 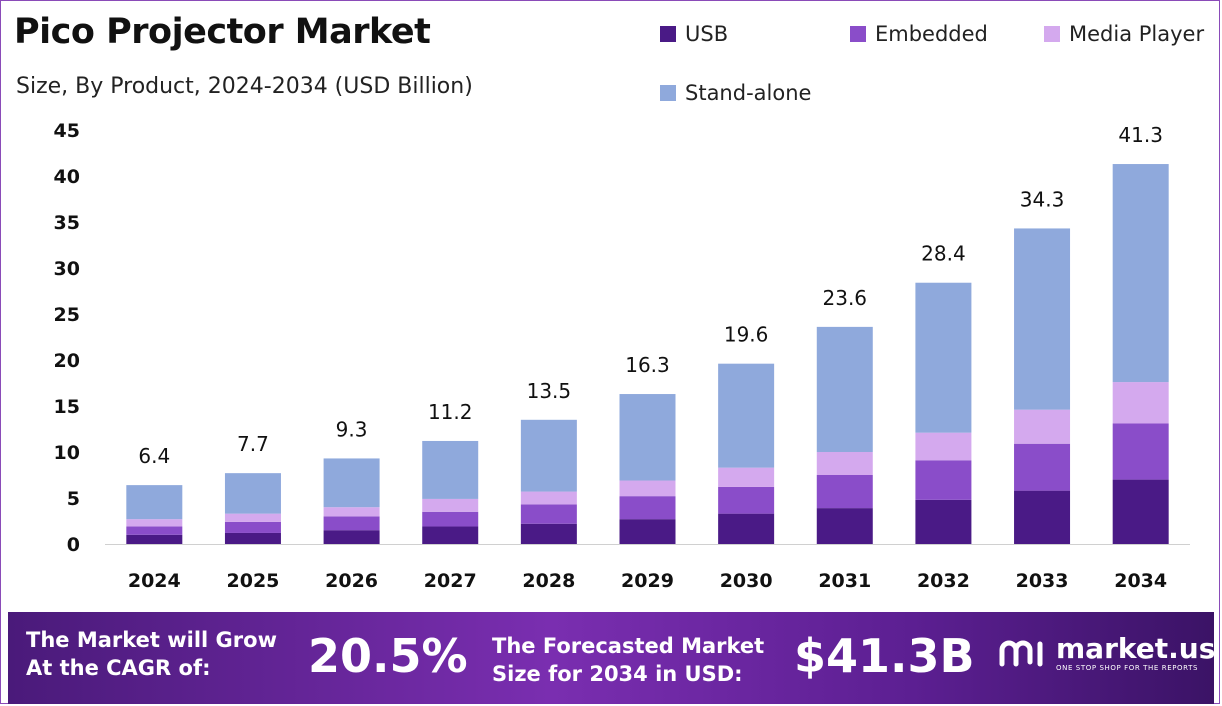 What do you see at coordinates (1127, 668) in the screenshot?
I see `brand-tagline: ONE STOP SHOP FOR THE REPORTS` at bounding box center [1127, 668].